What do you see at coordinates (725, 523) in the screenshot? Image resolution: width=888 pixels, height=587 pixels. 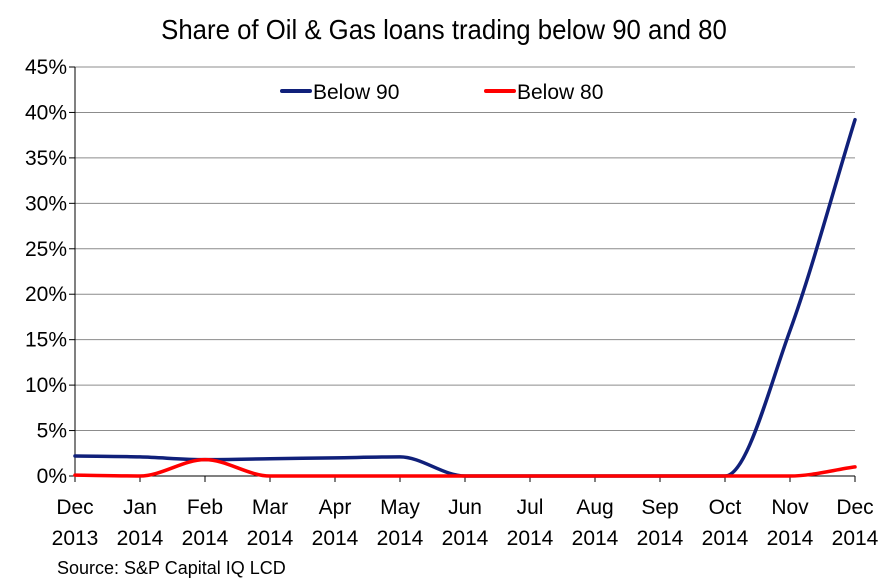 I see `x-tick-label: Oct 2014` at bounding box center [725, 523].